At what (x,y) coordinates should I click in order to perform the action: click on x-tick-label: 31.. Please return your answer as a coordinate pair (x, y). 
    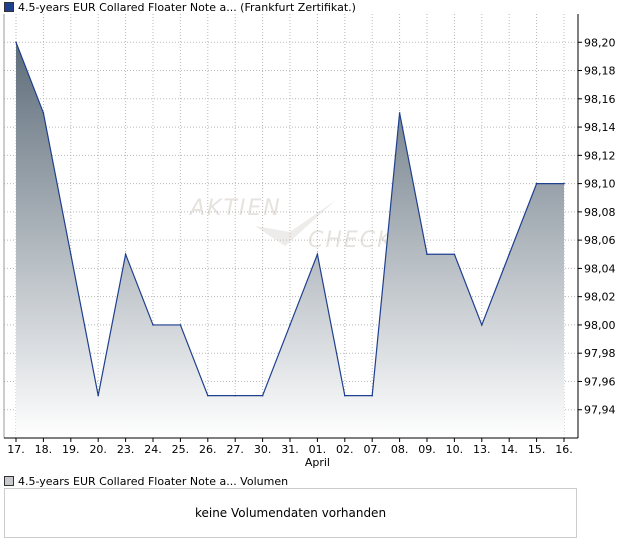
    Looking at the image, I should click on (290, 449).